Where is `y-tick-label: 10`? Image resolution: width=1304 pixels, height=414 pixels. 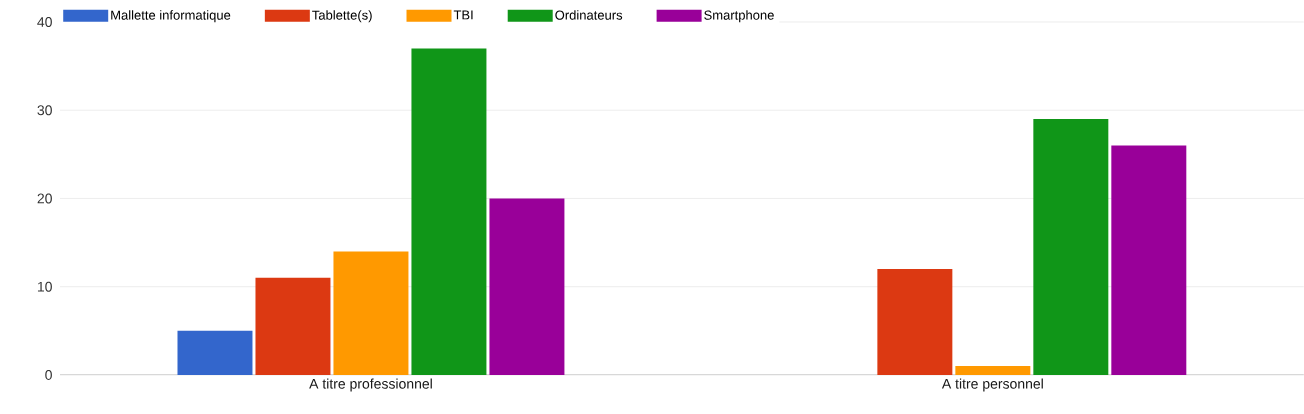 y-tick-label: 10 is located at coordinates (44, 286).